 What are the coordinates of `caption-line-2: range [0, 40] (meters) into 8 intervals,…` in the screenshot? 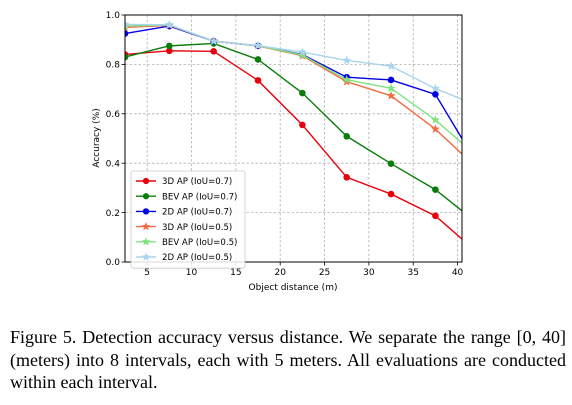 It's located at (288, 348).